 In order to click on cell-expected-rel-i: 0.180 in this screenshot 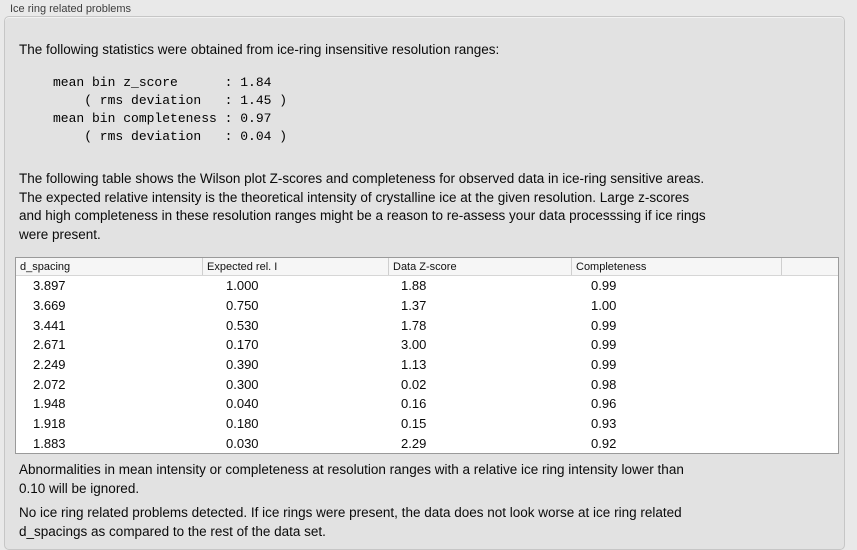, I will do `click(242, 423)`.